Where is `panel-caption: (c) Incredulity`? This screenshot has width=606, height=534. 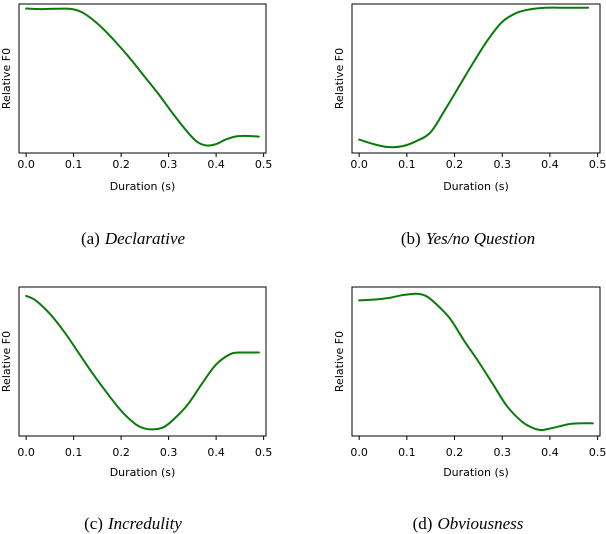
panel-caption: (c) Incredulity is located at coordinates (133, 523).